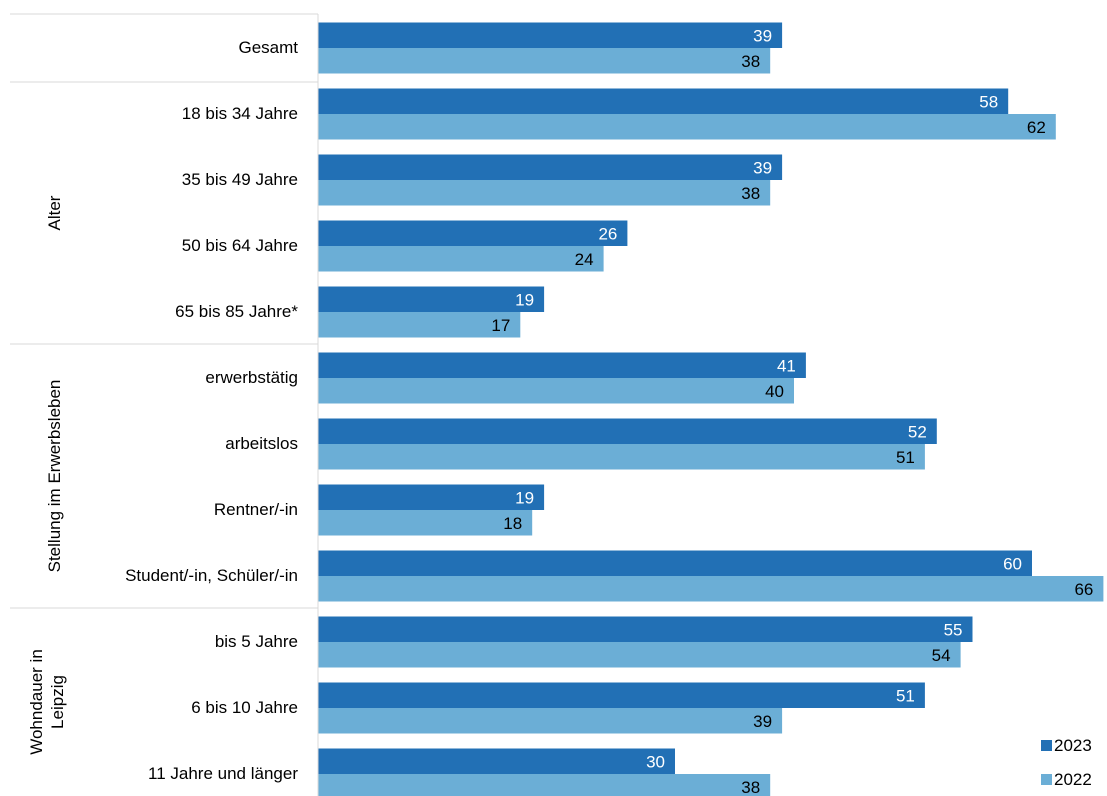  Describe the element at coordinates (431, 299) in the screenshot. I see `bar-2023-65-bis-85-jahre` at that location.